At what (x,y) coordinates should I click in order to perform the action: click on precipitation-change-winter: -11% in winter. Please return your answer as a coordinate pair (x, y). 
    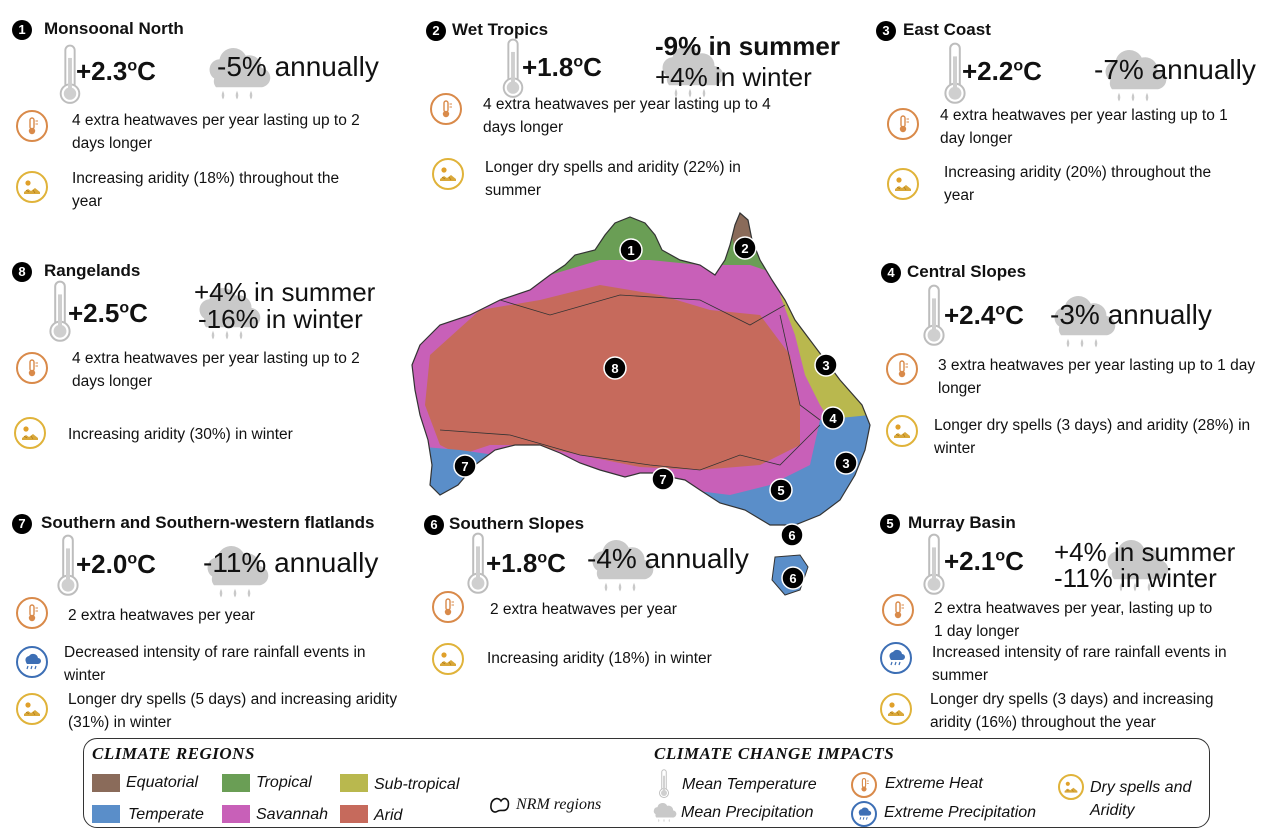
    Looking at the image, I should click on (1135, 578).